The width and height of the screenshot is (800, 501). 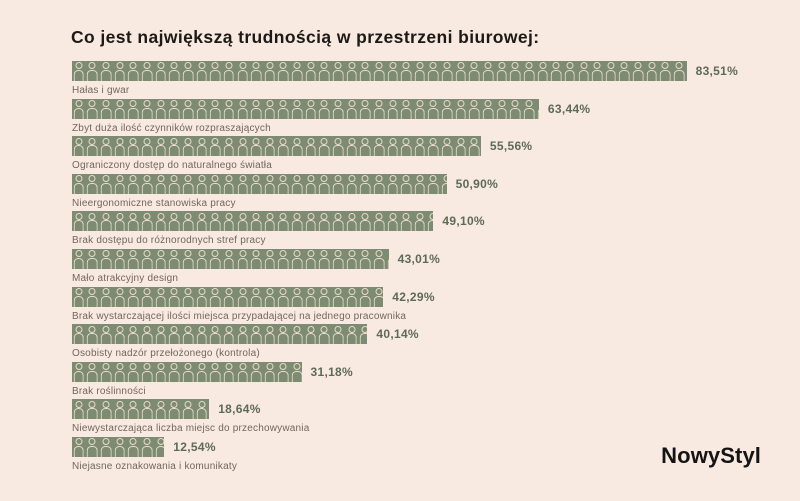 What do you see at coordinates (331, 371) in the screenshot?
I see `bar-value-label: 31,18%` at bounding box center [331, 371].